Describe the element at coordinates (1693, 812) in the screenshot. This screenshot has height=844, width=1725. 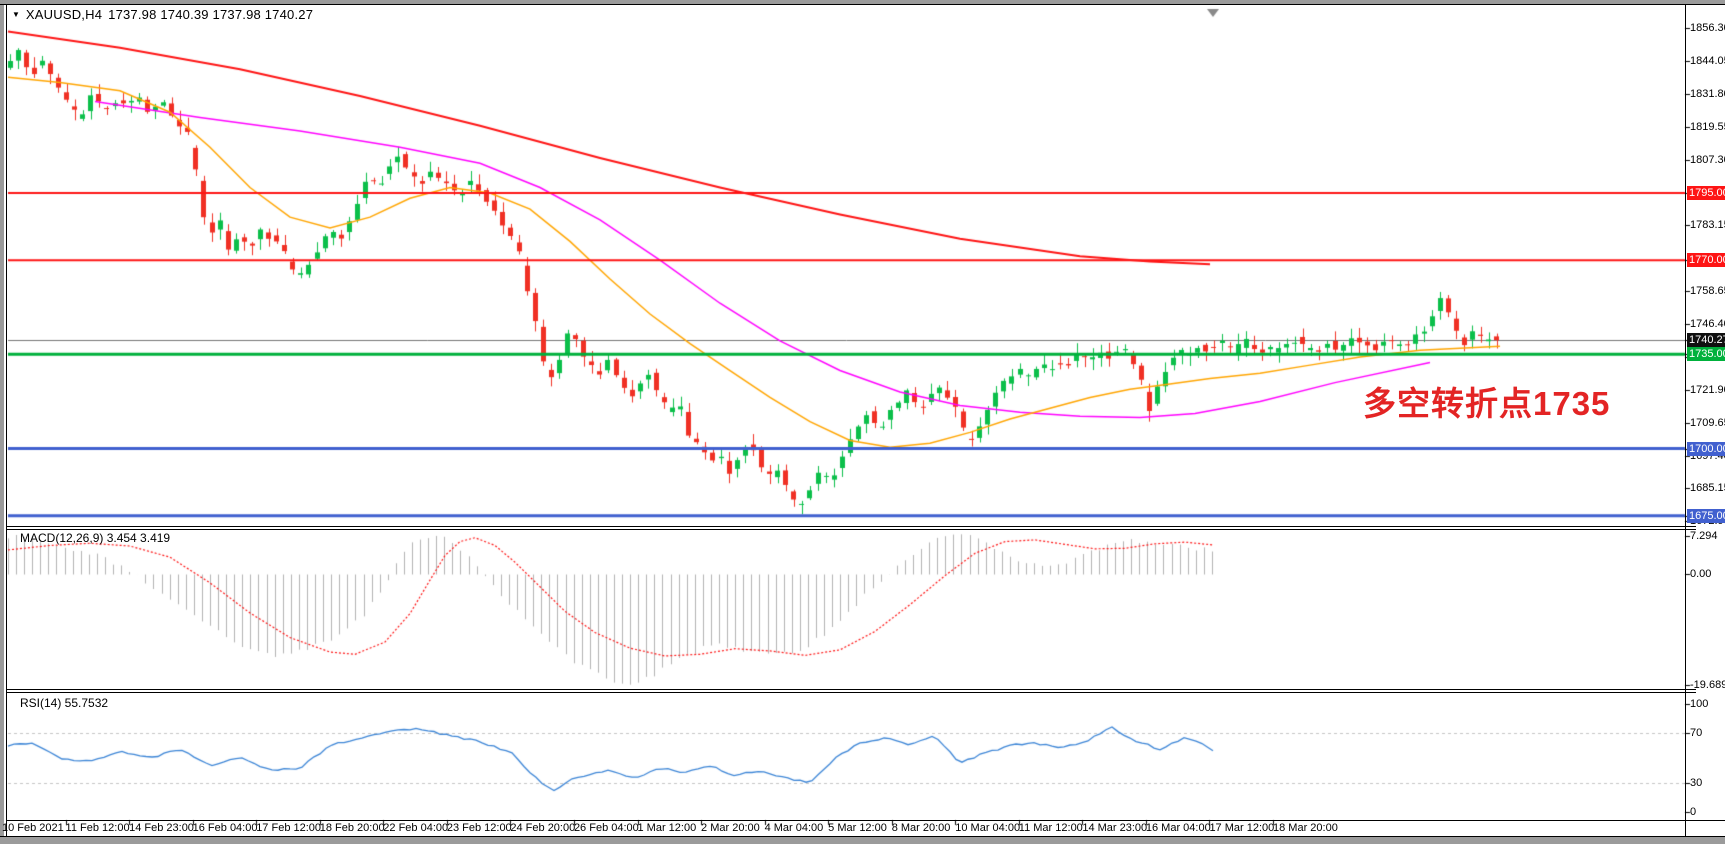
I see `rsi-axis-label: 0` at that location.